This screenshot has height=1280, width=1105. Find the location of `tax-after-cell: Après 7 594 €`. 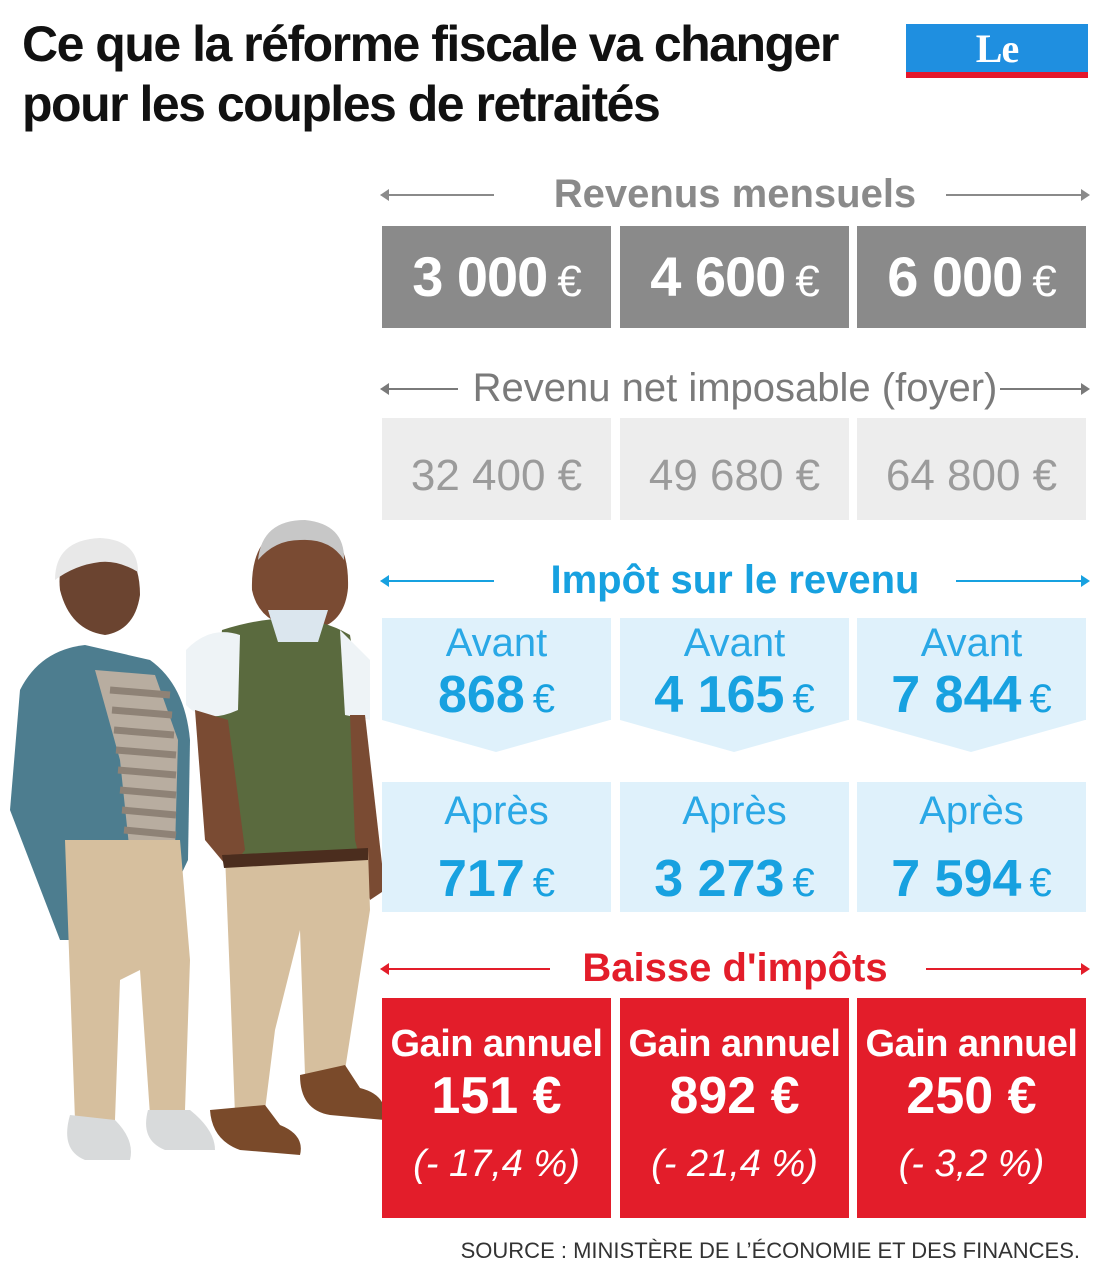

tax-after-cell: Après 7 594 € is located at coordinates (971, 847).